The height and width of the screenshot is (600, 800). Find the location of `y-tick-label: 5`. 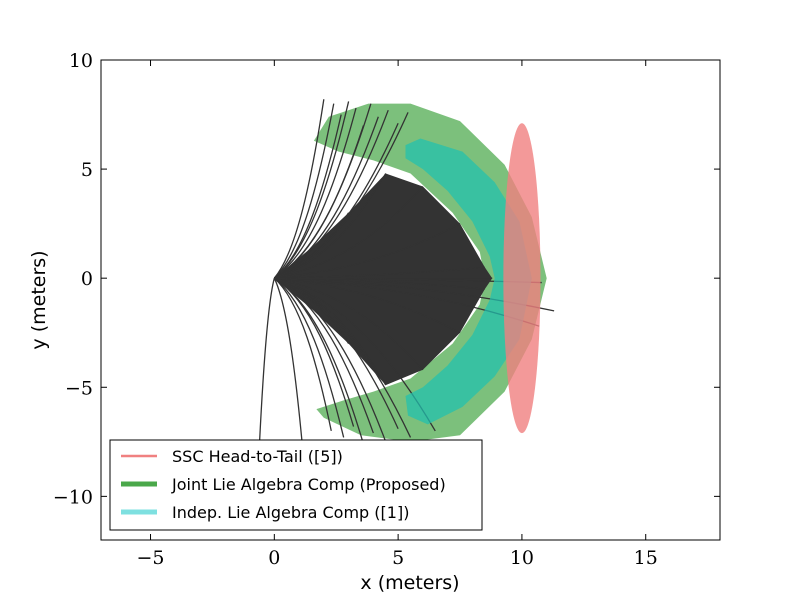

y-tick-label: 5 is located at coordinates (87, 170).